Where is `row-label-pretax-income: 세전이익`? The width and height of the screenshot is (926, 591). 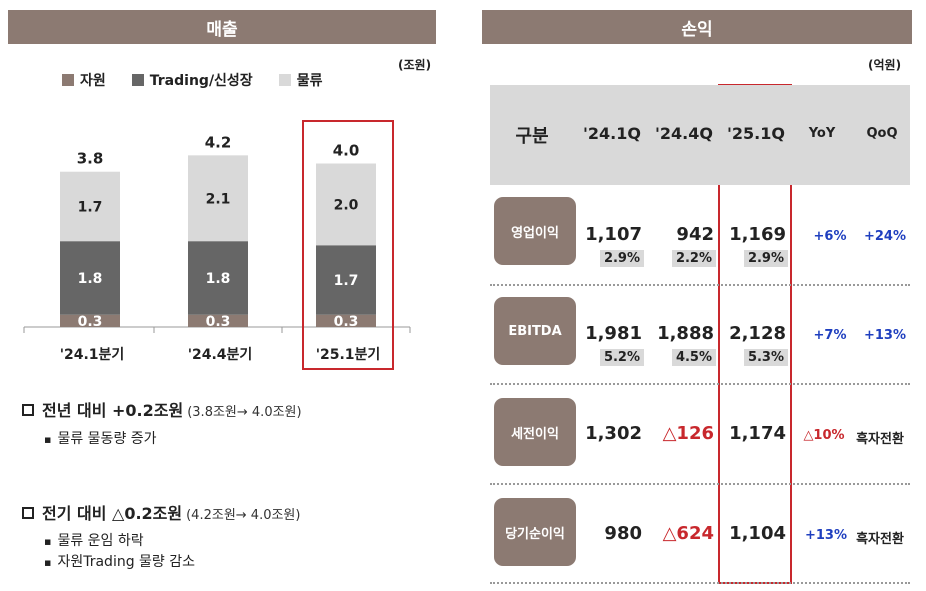
row-label-pretax-income: 세전이익 is located at coordinates (535, 432).